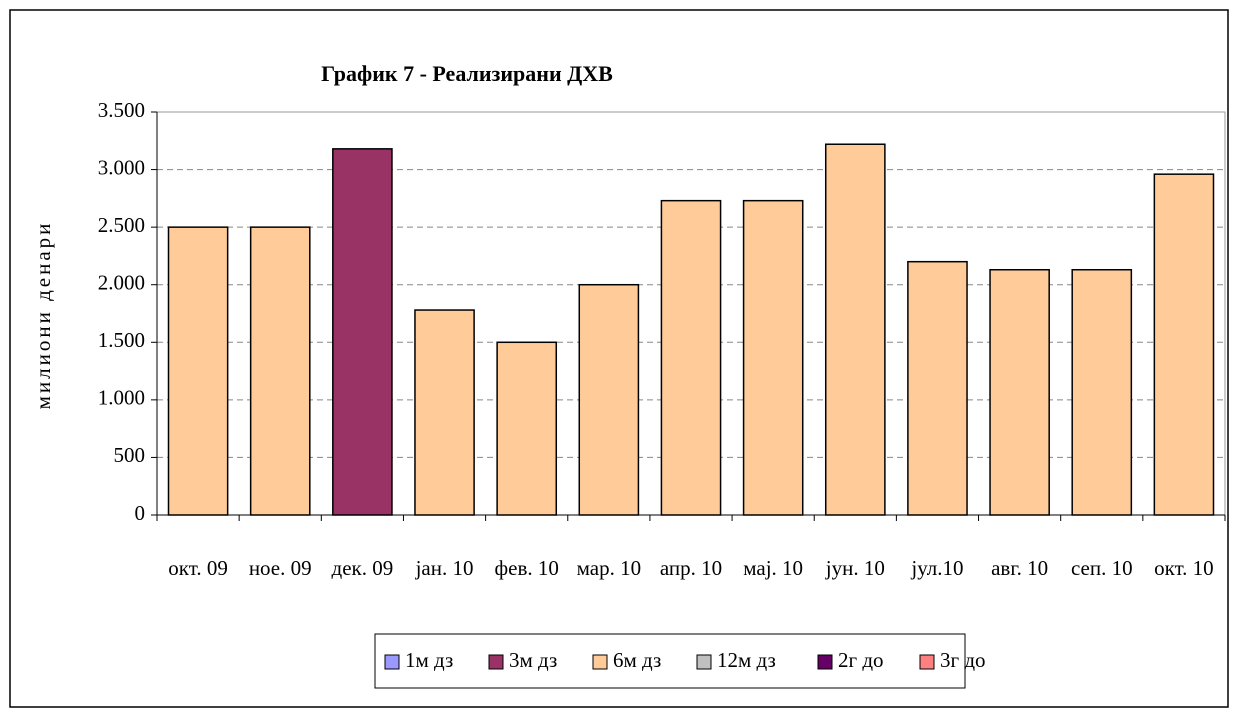  I want to click on x-tick-label: фев. 10, so click(527, 568).